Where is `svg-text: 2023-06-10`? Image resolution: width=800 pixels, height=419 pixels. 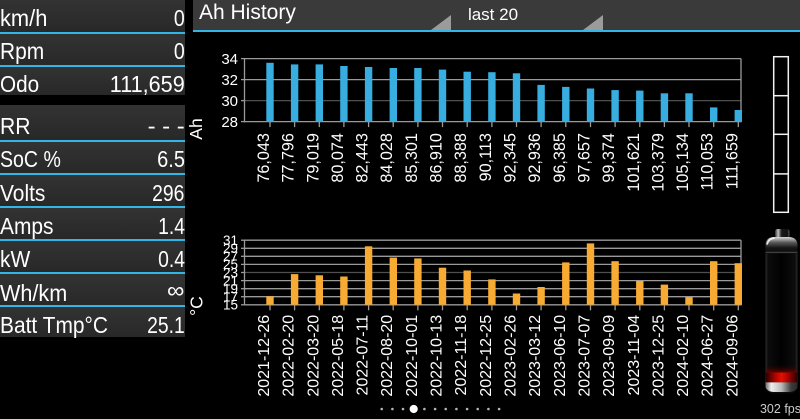
svg-text: 2023-06-10 is located at coordinates (560, 356).